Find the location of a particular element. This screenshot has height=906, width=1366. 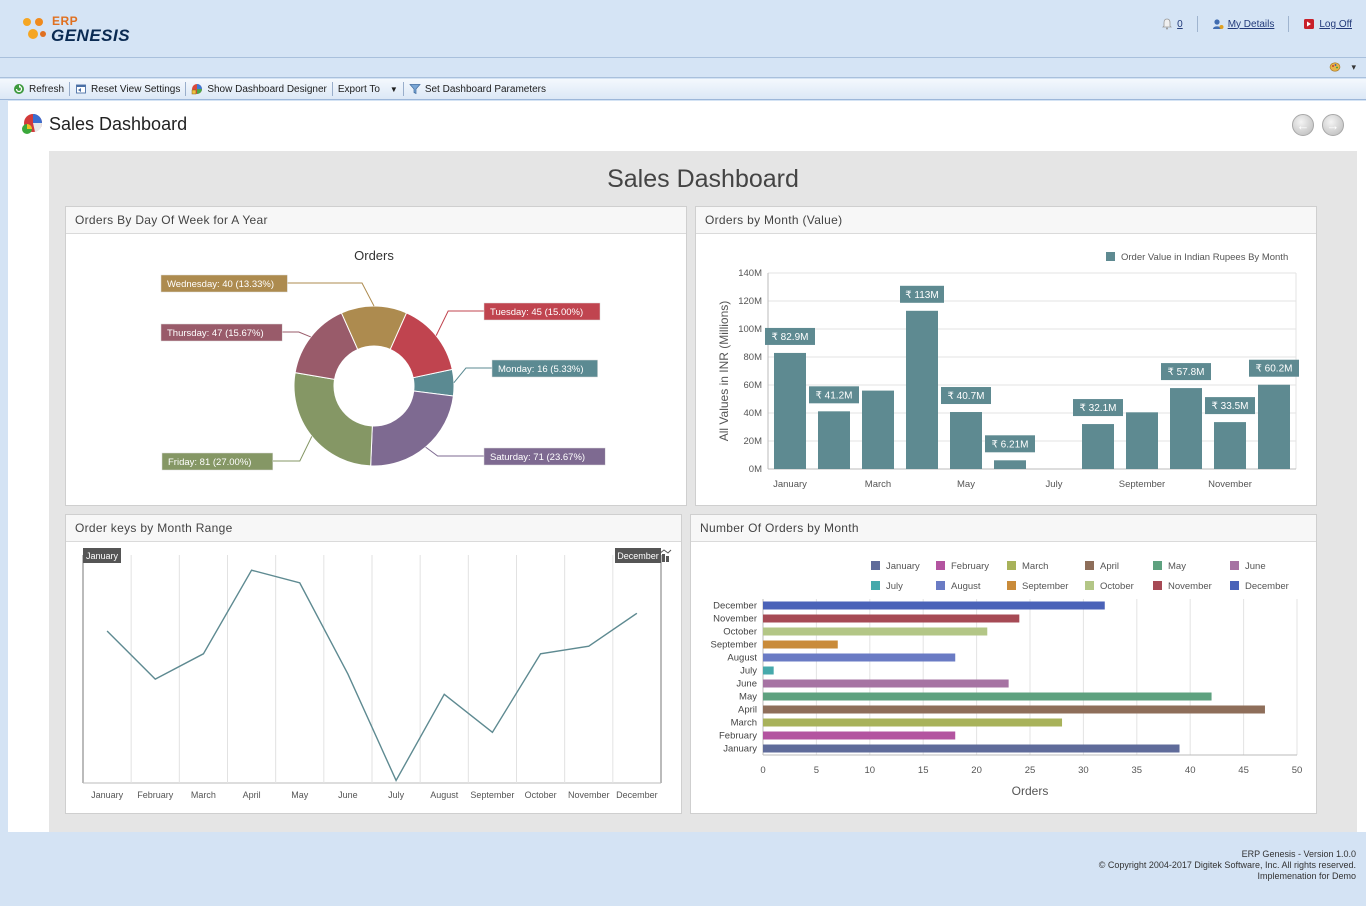

export-to-label: Export To is located at coordinates (358, 89).